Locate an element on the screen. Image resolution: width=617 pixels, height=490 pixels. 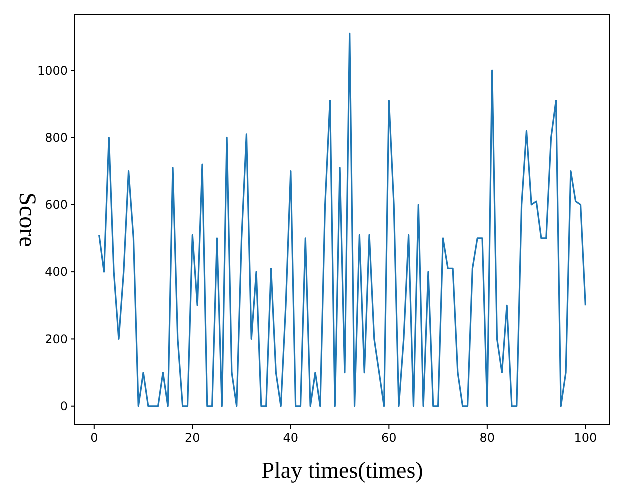
y-tick-label: 1000 is located at coordinates (52, 71).